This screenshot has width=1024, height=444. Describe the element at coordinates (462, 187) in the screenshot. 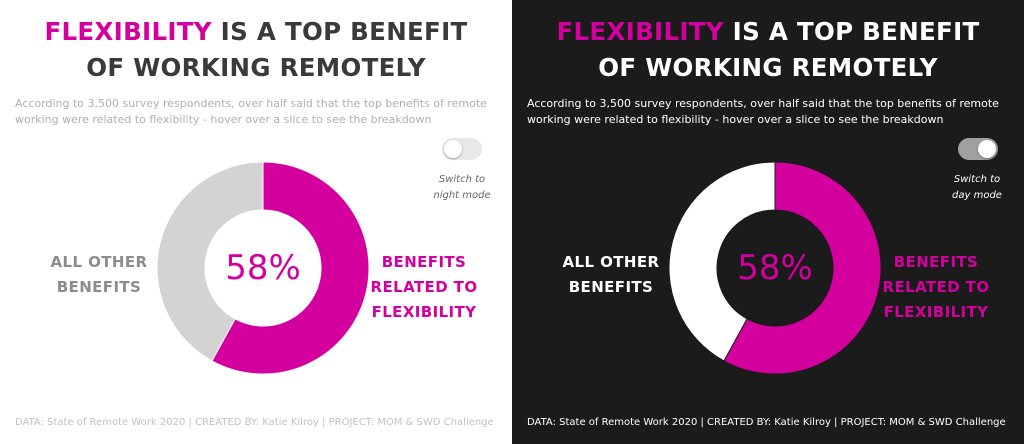

I see `toggle-label: Switch to night mode` at that location.